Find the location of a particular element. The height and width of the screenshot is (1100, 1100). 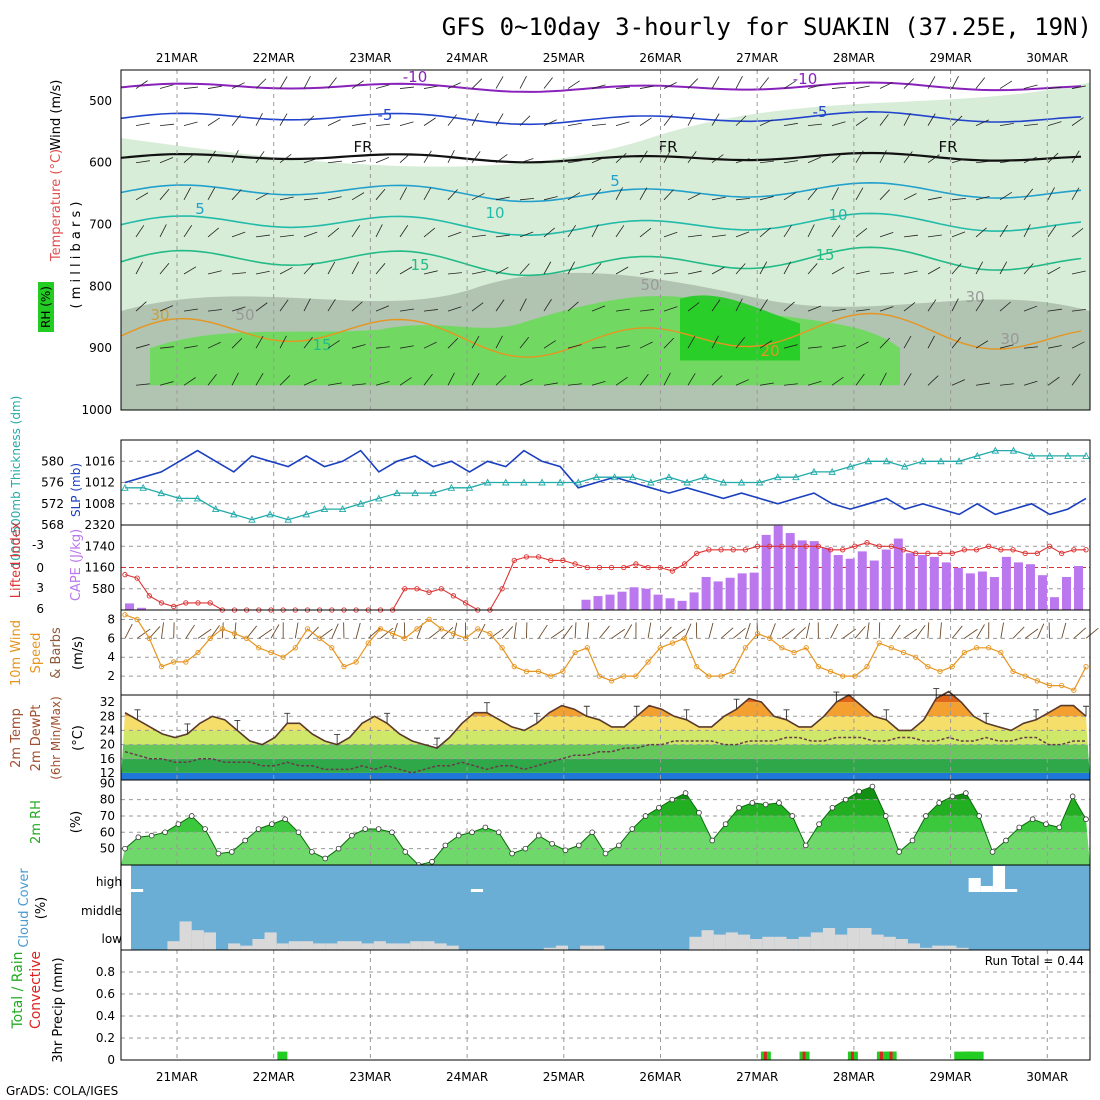

precip-total-bar is located at coordinates (978, 1055).